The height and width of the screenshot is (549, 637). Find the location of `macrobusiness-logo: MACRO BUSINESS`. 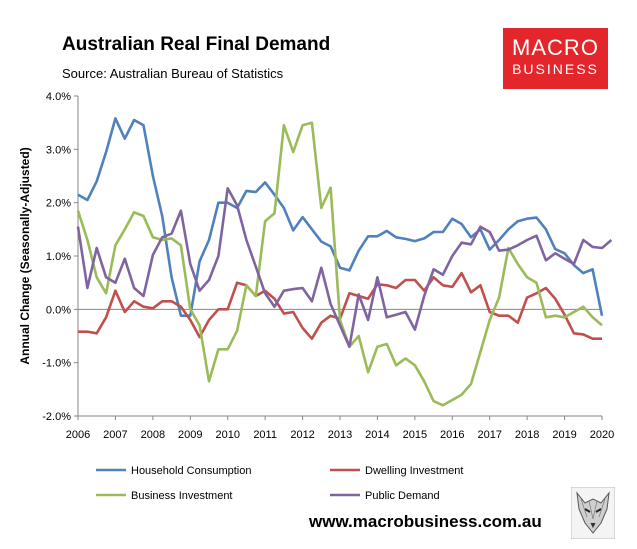

macrobusiness-logo: MACRO BUSINESS is located at coordinates (555, 58).